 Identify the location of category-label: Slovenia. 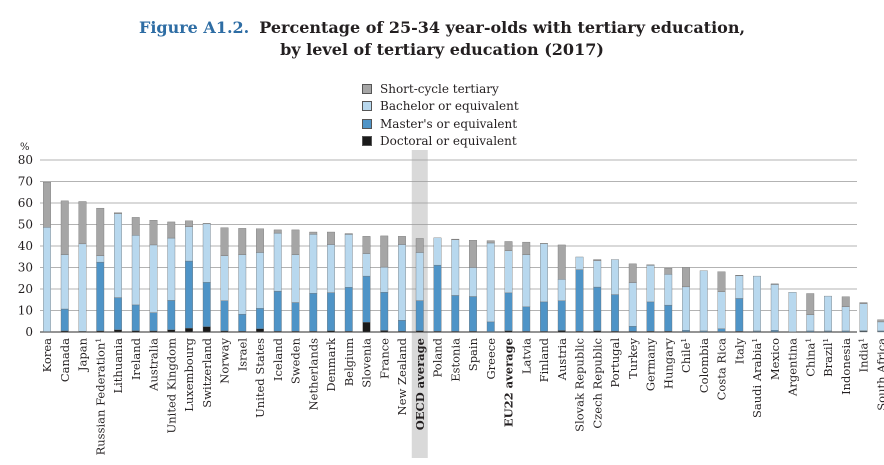
(367, 363).